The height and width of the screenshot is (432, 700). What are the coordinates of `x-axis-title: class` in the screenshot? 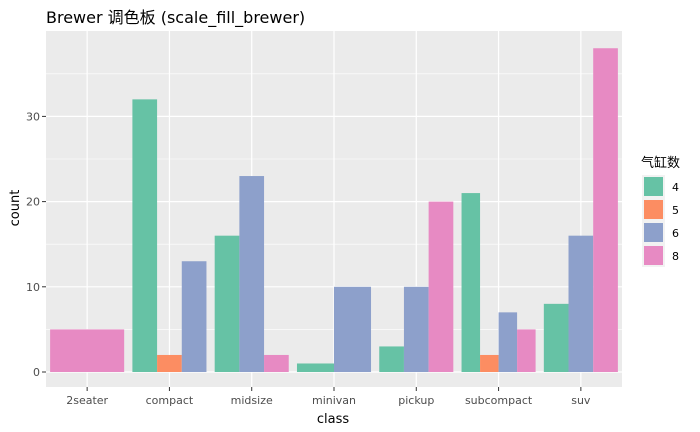 It's located at (333, 419).